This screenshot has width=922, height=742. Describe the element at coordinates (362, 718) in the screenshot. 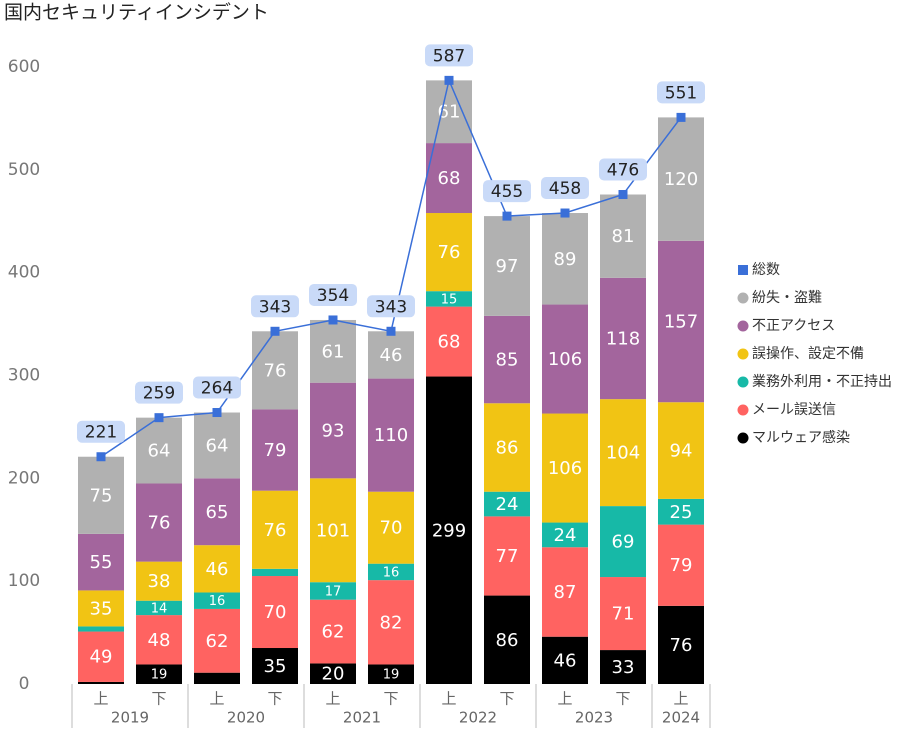

I see `x-group-label: 2021` at that location.